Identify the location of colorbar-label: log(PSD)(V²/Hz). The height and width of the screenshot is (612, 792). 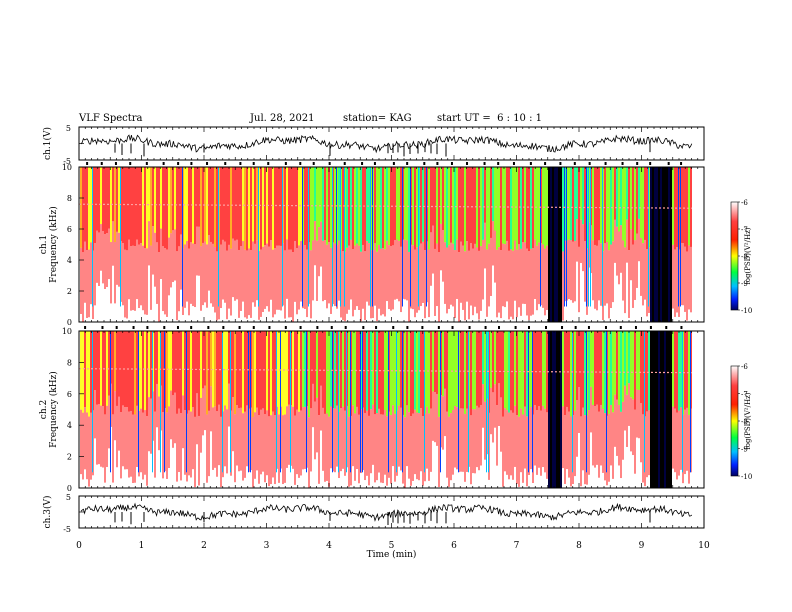
(748, 255).